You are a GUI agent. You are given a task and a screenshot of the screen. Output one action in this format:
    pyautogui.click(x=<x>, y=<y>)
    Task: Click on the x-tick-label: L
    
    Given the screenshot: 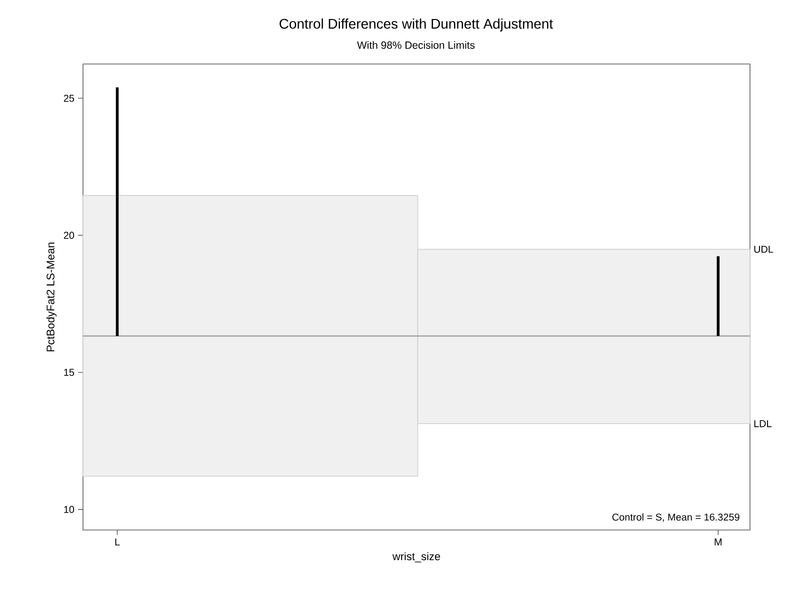 What is the action you would take?
    pyautogui.click(x=117, y=542)
    